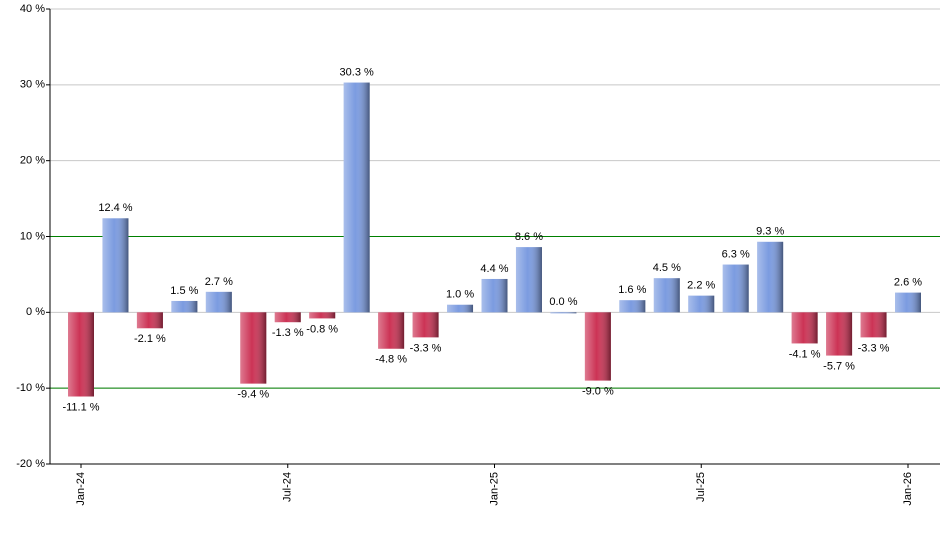  Describe the element at coordinates (32, 85) in the screenshot. I see `y-tick-label: 30 %` at that location.